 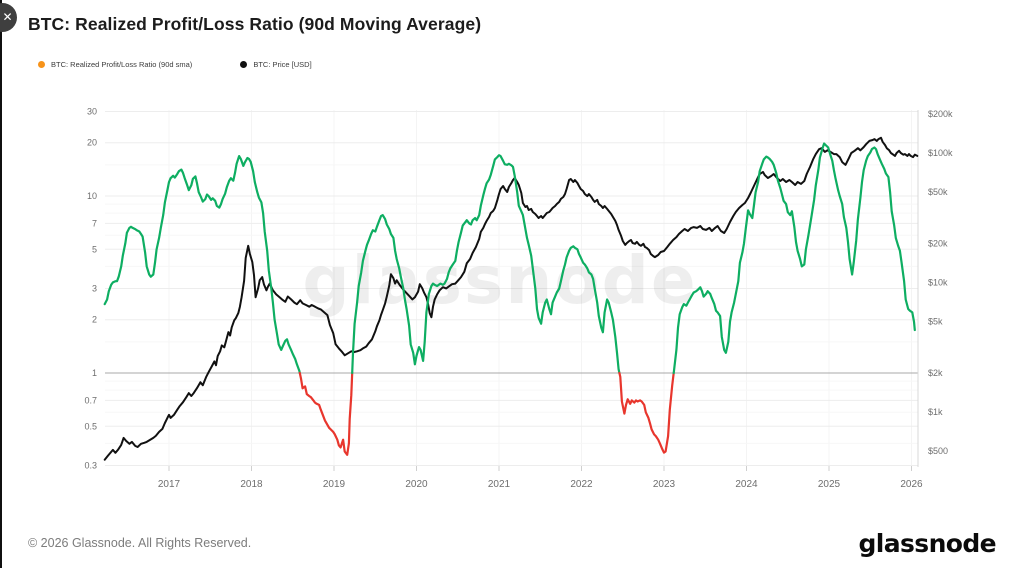 I want to click on svg-text: 30, so click(x=92, y=112).